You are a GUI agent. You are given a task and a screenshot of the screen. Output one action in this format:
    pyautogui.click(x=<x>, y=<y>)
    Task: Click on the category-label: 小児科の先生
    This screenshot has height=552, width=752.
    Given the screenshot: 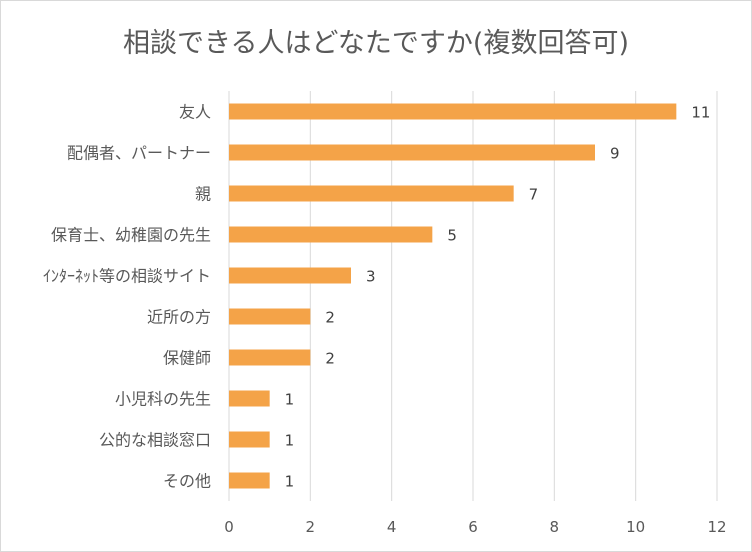 What is the action you would take?
    pyautogui.click(x=163, y=399)
    